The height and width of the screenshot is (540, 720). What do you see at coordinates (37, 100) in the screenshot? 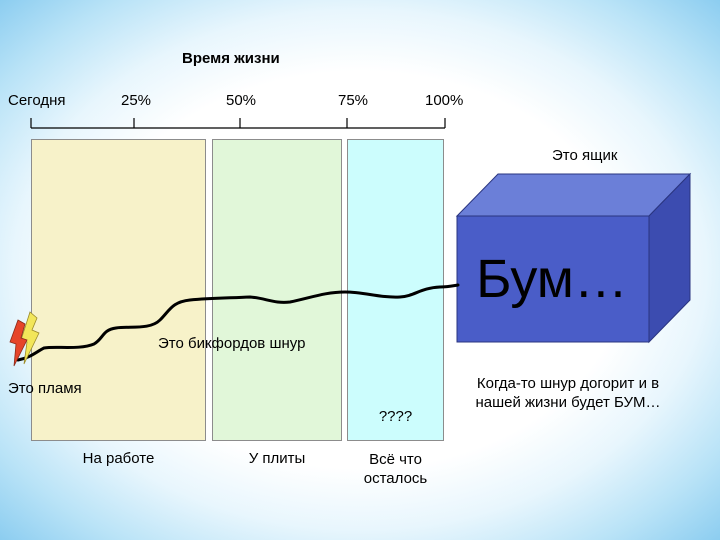
I see `scale-start-label: Сегодня` at bounding box center [37, 100].